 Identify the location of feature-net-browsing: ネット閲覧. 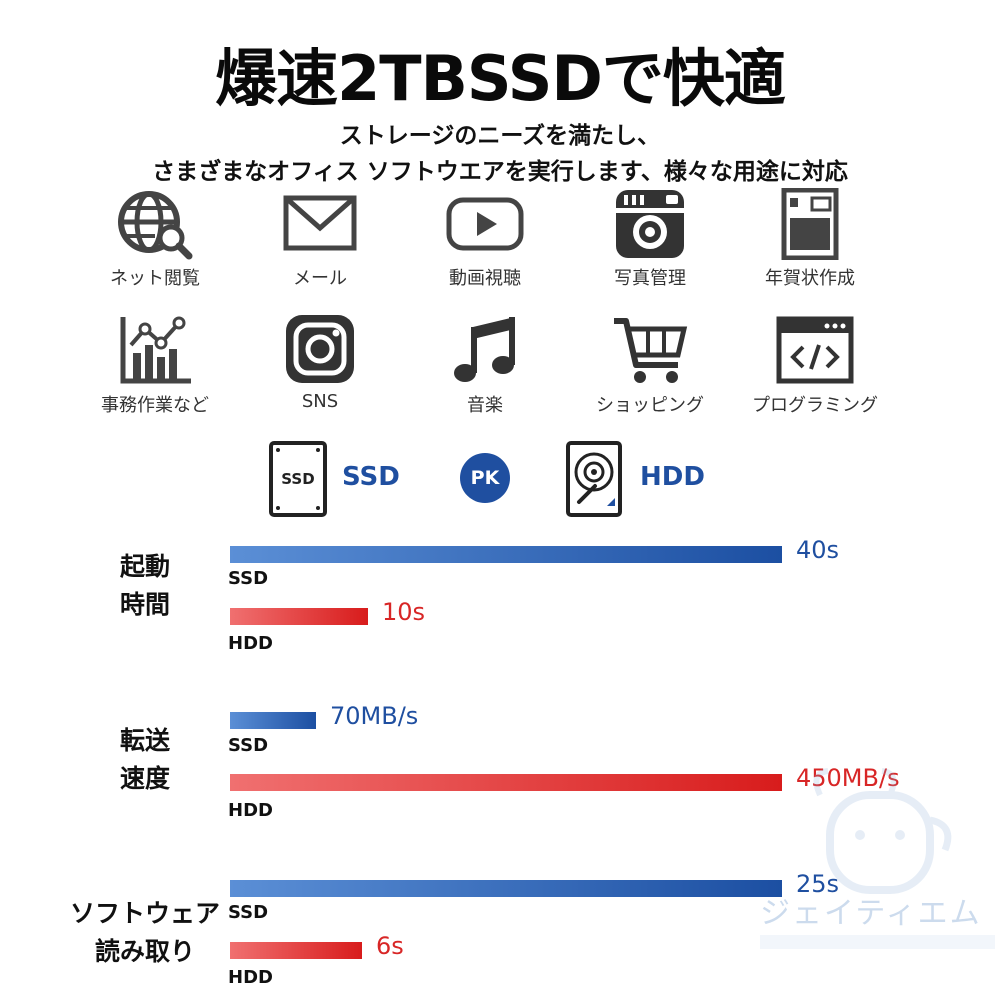
(155, 239).